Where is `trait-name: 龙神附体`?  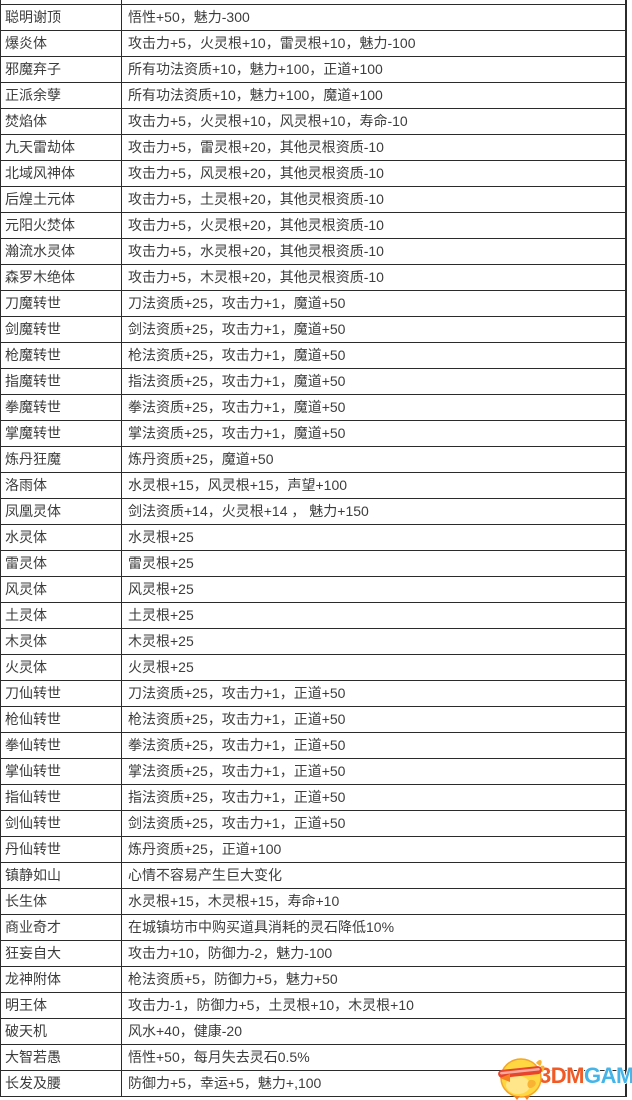 trait-name: 龙神附体 is located at coordinates (61, 979).